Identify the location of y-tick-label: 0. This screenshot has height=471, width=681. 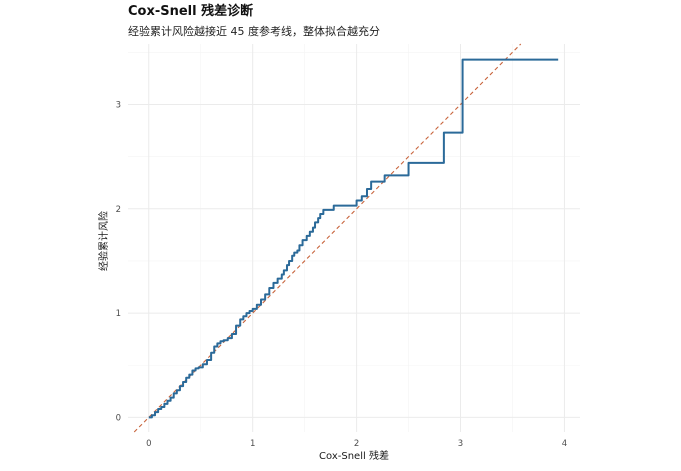
(118, 418).